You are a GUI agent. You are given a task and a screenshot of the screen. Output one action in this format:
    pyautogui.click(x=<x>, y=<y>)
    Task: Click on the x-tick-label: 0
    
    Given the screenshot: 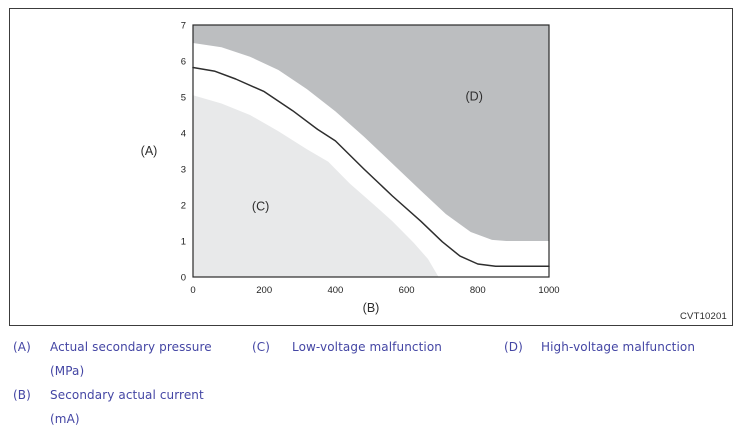 What is the action you would take?
    pyautogui.click(x=192, y=290)
    